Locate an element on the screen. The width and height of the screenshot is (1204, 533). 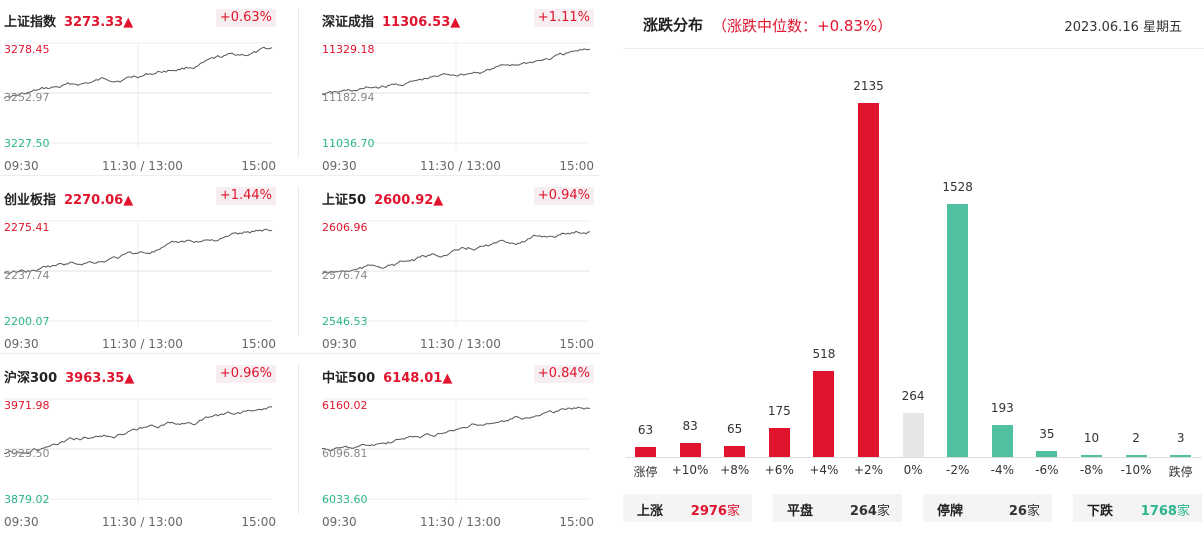
index-price: 3273.33▲ is located at coordinates (99, 22).